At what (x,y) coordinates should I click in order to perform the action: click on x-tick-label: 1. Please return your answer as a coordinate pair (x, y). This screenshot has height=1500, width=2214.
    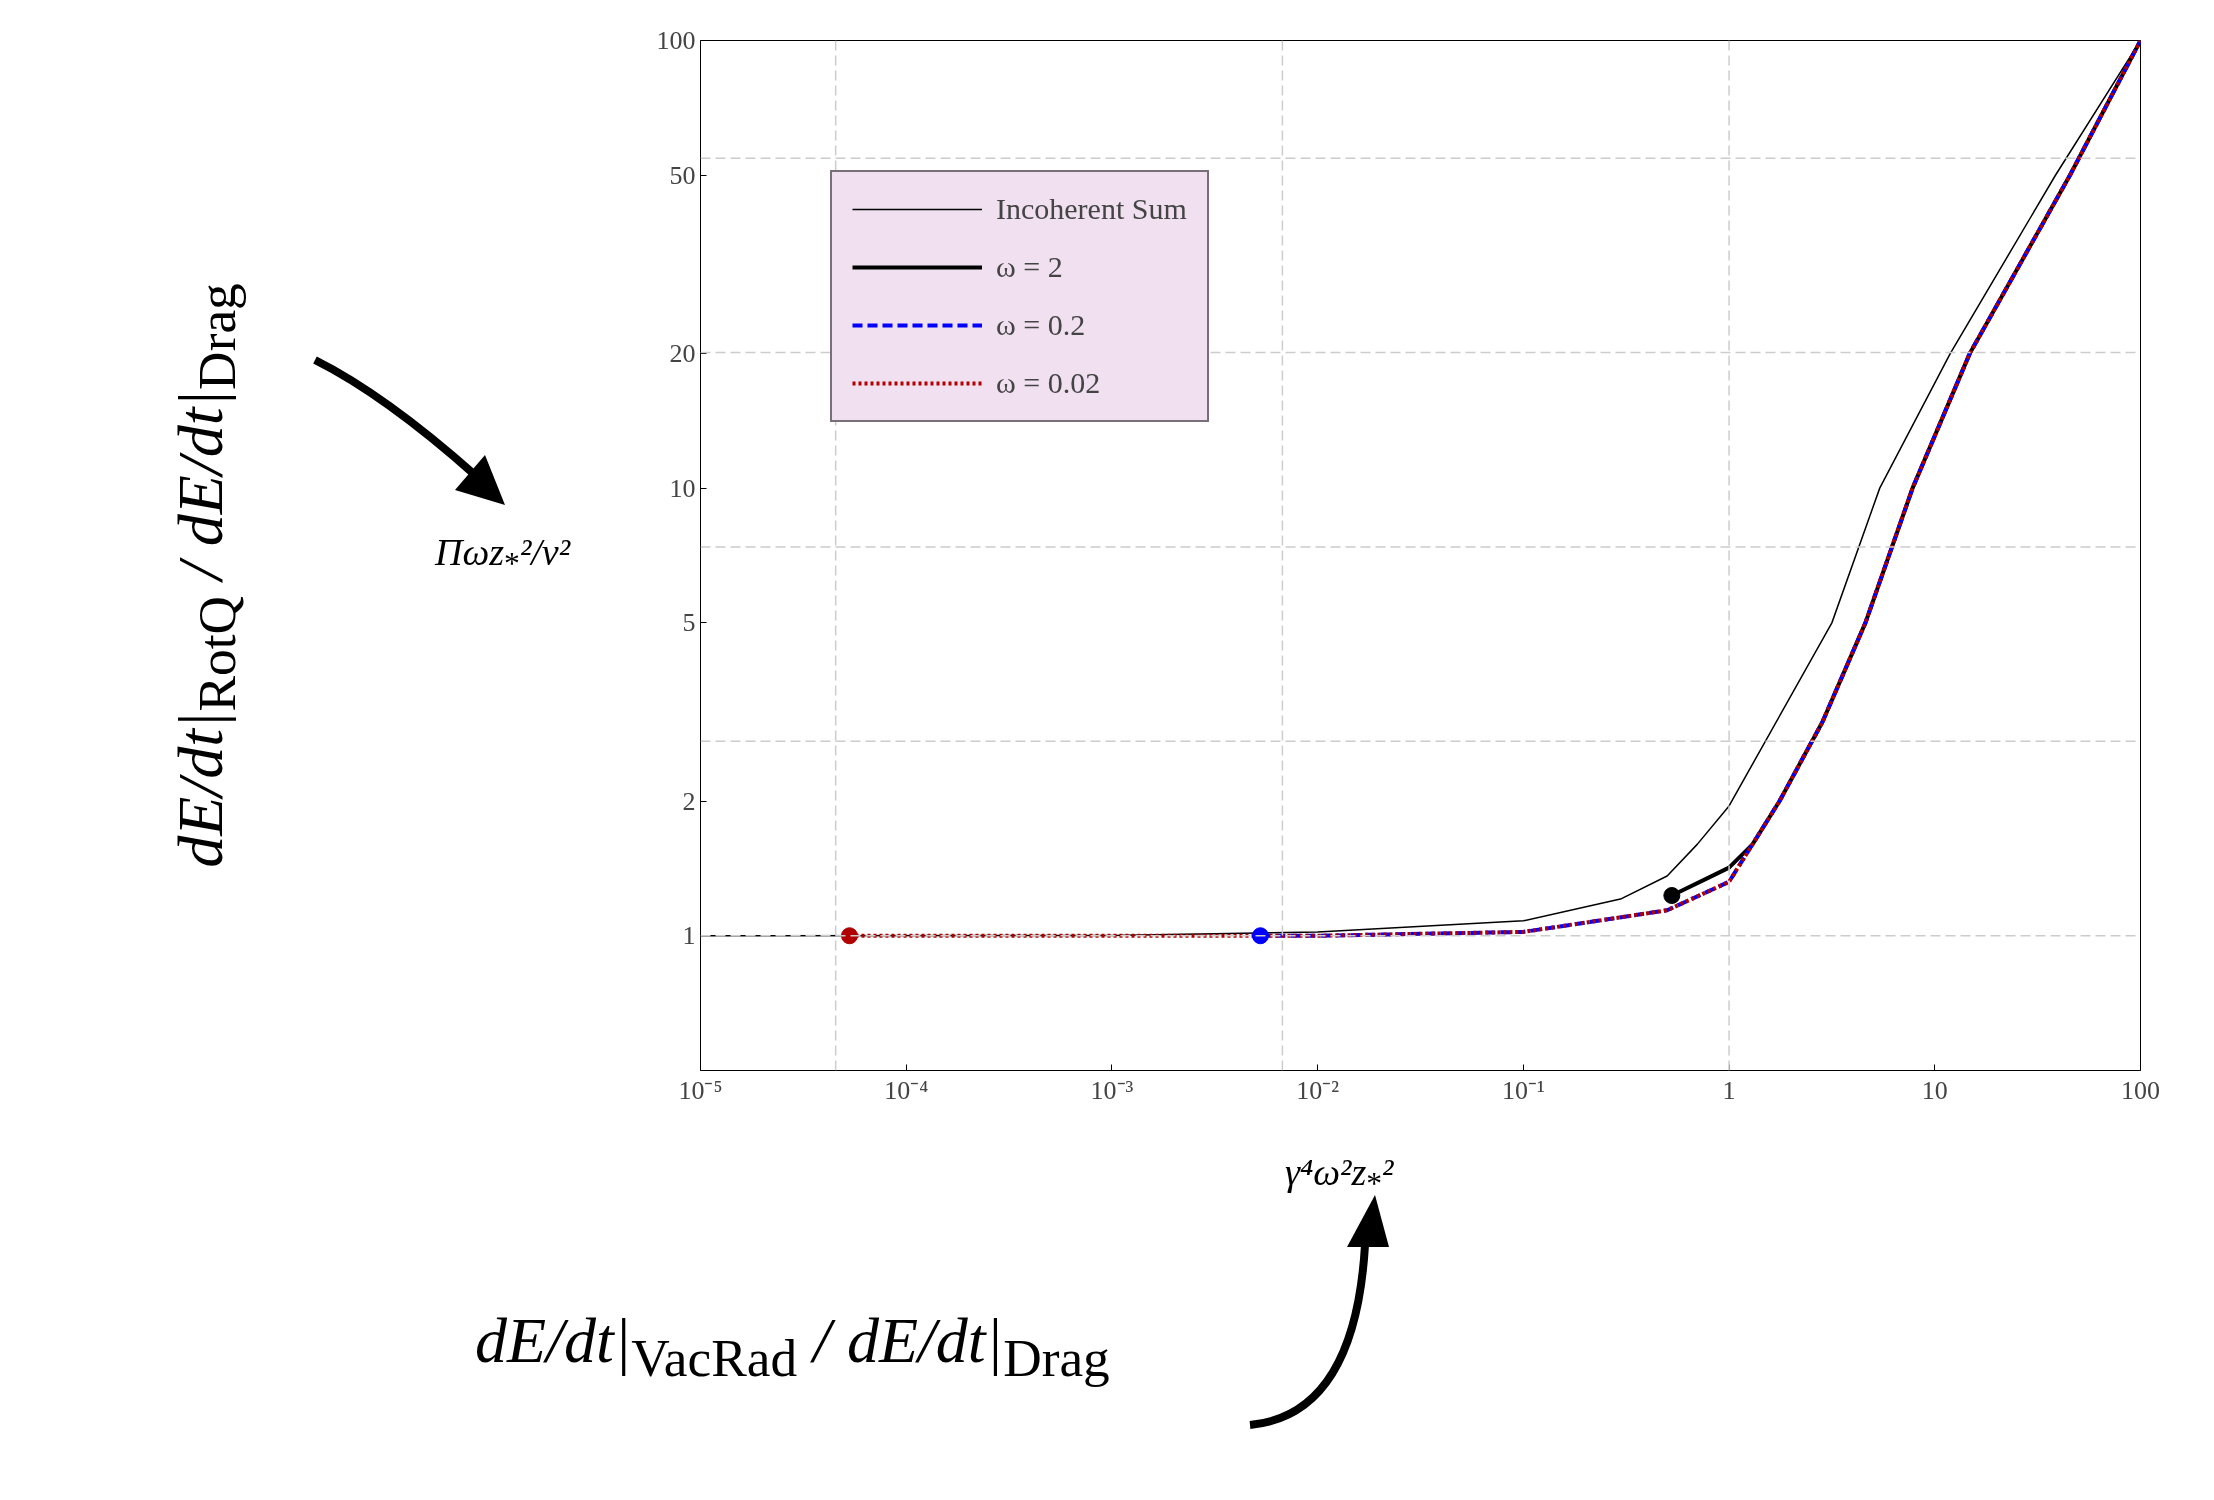
    Looking at the image, I should click on (1729, 1090).